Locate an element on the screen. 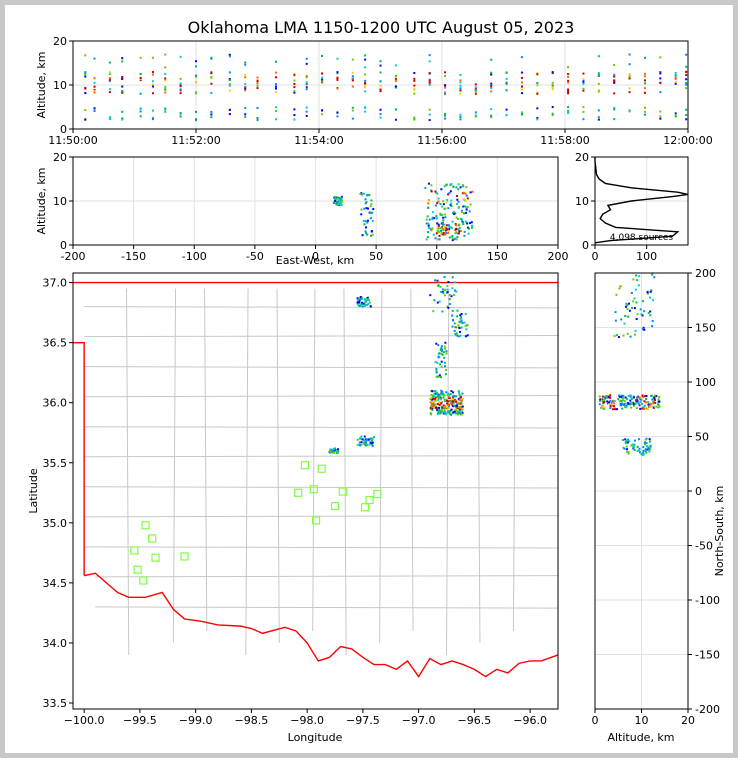 Image resolution: width=738 pixels, height=758 pixels. x-tick-label: -50 is located at coordinates (255, 256).